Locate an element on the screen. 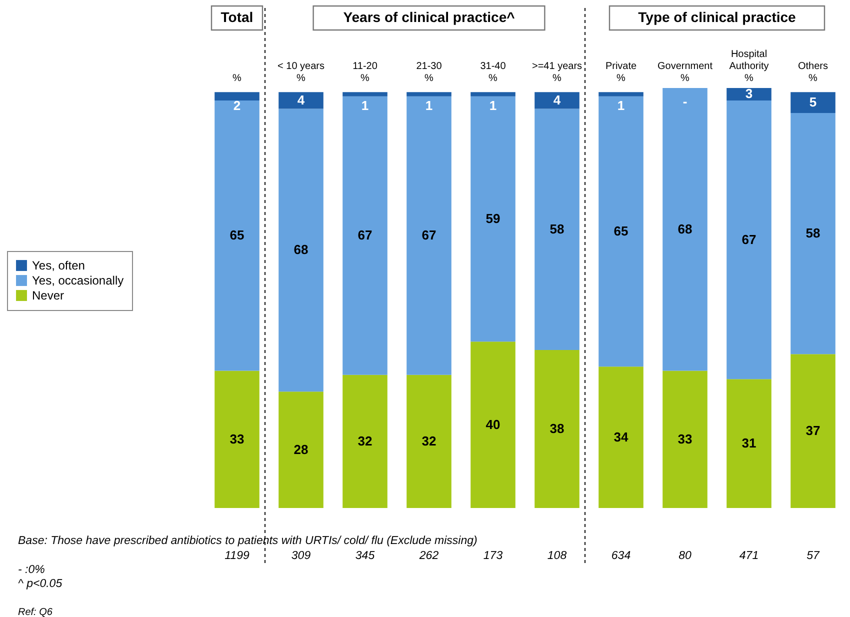  data-label: 34 is located at coordinates (621, 436).